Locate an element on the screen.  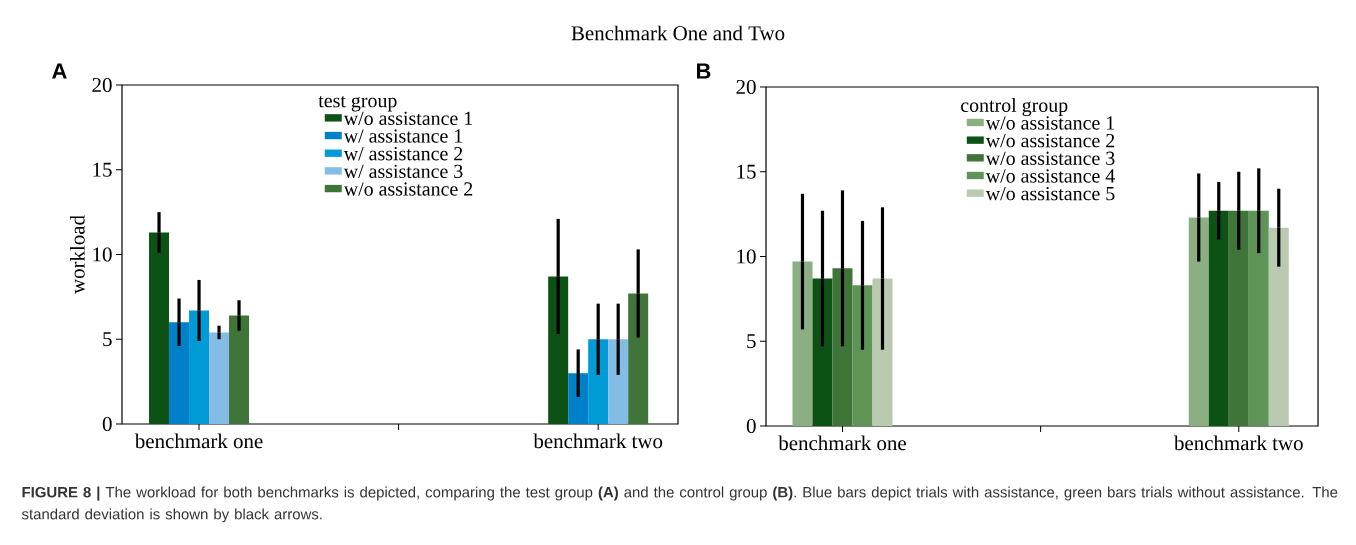
text: B is located at coordinates (704, 71).